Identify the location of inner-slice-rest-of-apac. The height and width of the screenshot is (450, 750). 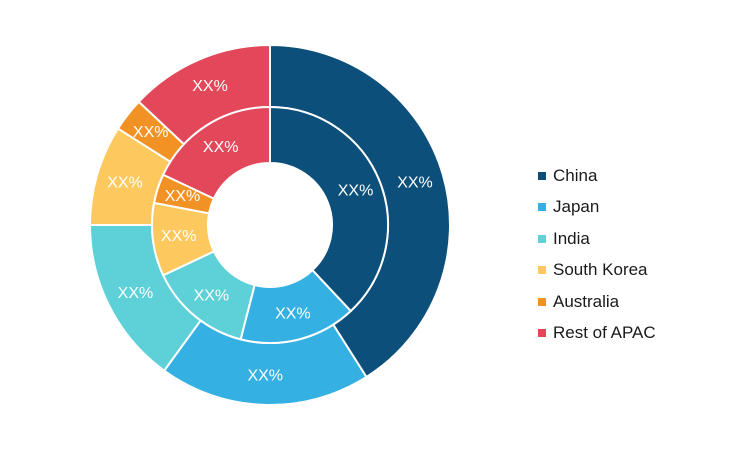
(216, 152).